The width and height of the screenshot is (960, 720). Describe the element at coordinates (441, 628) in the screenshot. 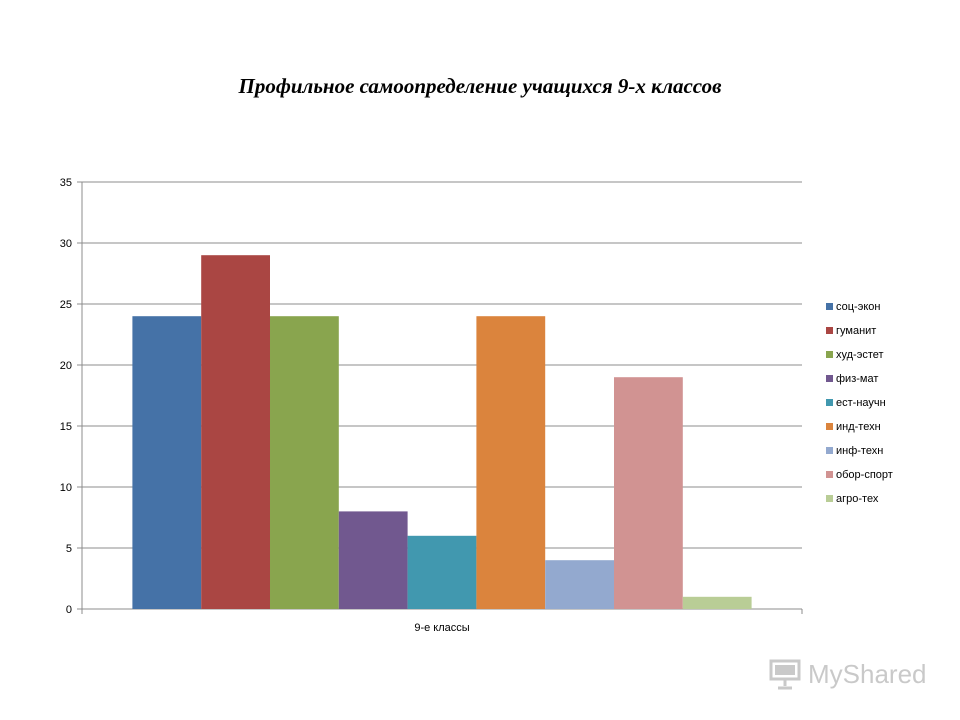

I see `x-category-label: 9-е классы` at that location.